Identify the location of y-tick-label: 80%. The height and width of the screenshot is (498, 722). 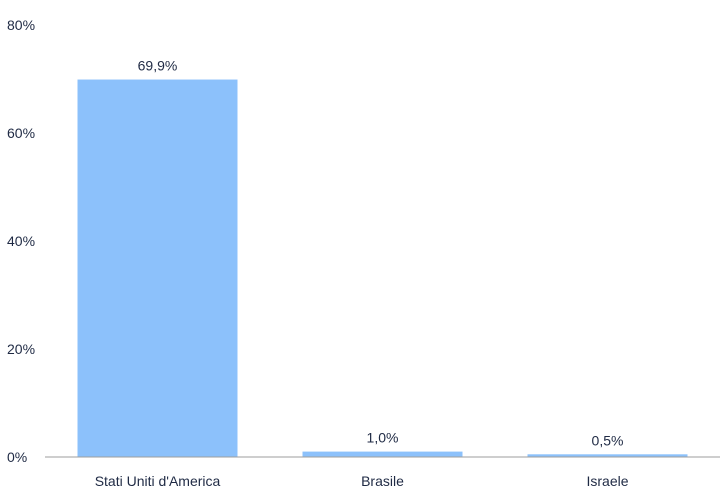
(21, 25).